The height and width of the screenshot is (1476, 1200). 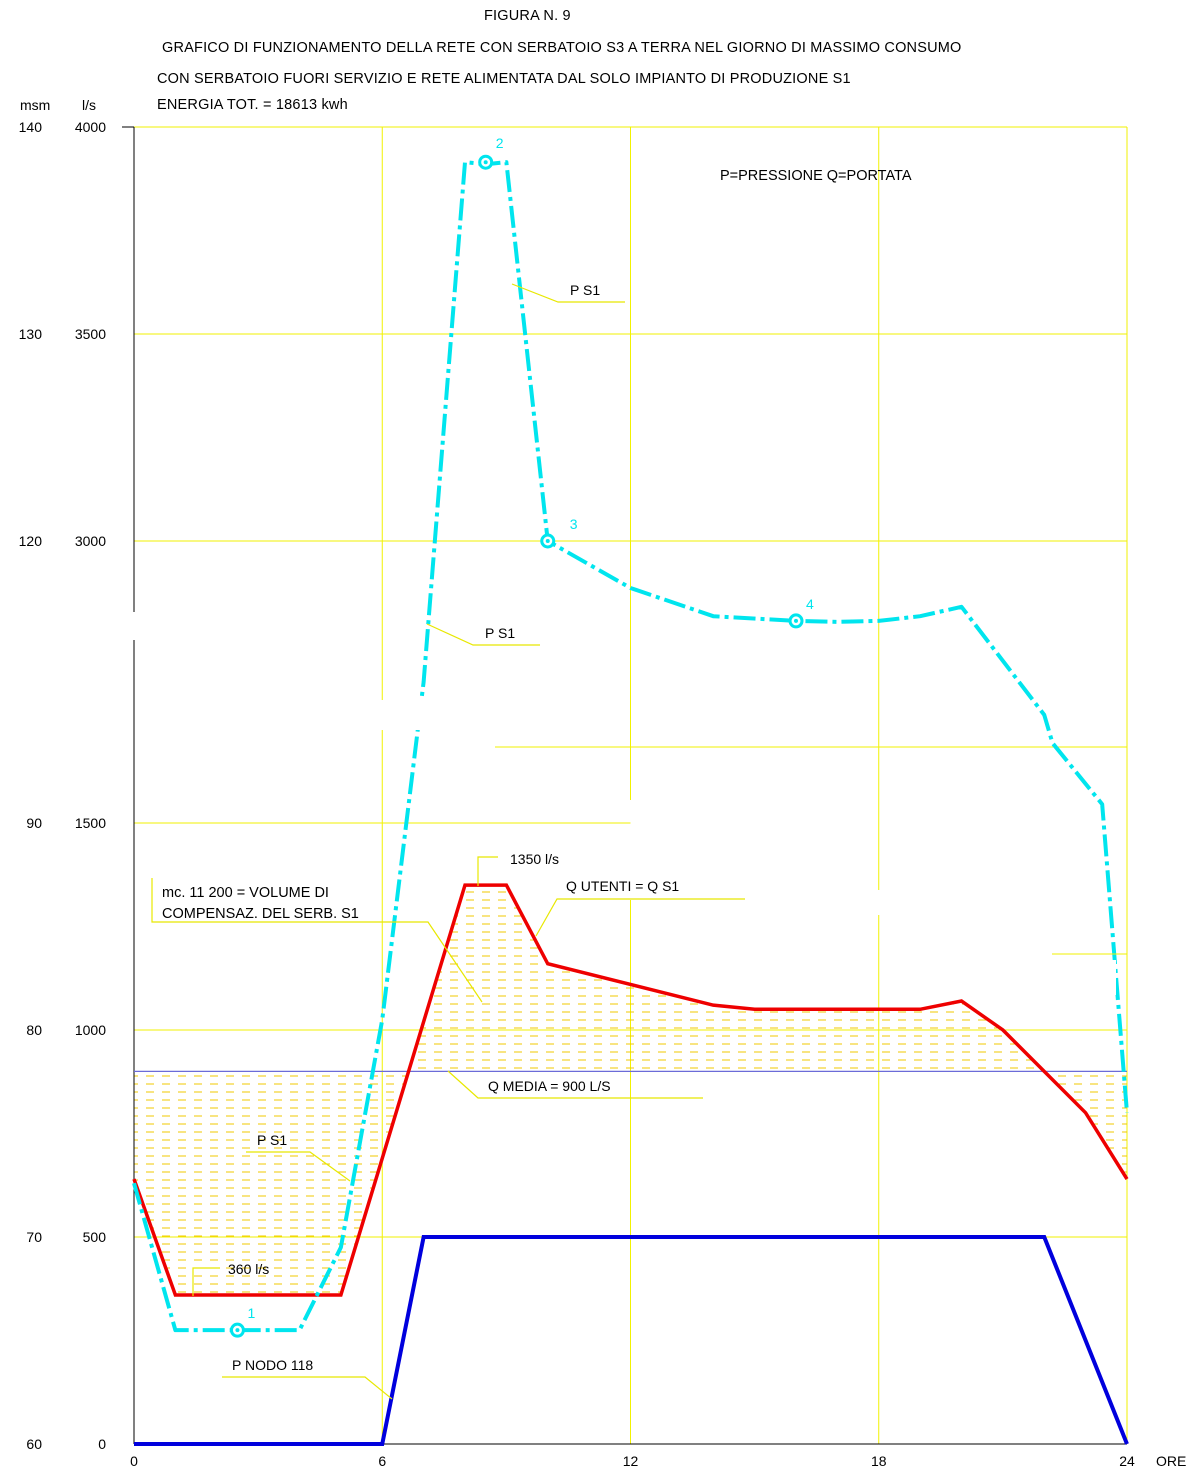 What do you see at coordinates (307, 1388) in the screenshot?
I see `leader-p-nodo` at bounding box center [307, 1388].